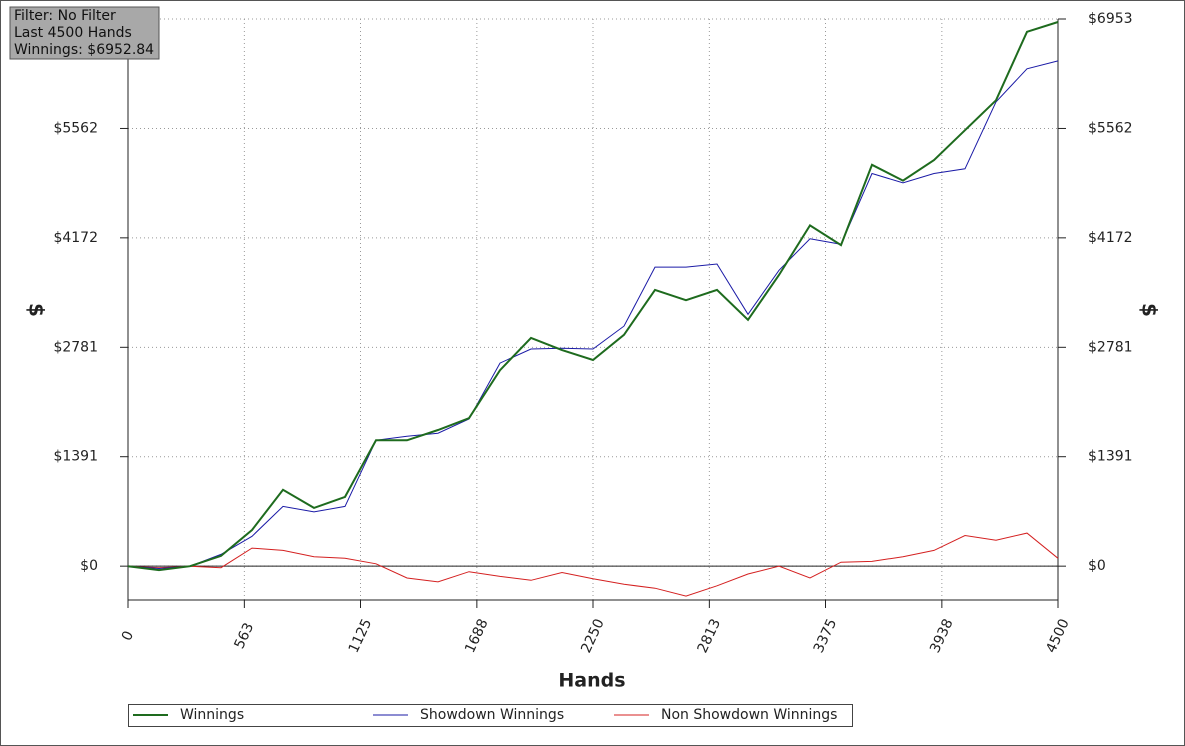  What do you see at coordinates (1110, 19) in the screenshot?
I see `y2-tick-label: $6953` at bounding box center [1110, 19].